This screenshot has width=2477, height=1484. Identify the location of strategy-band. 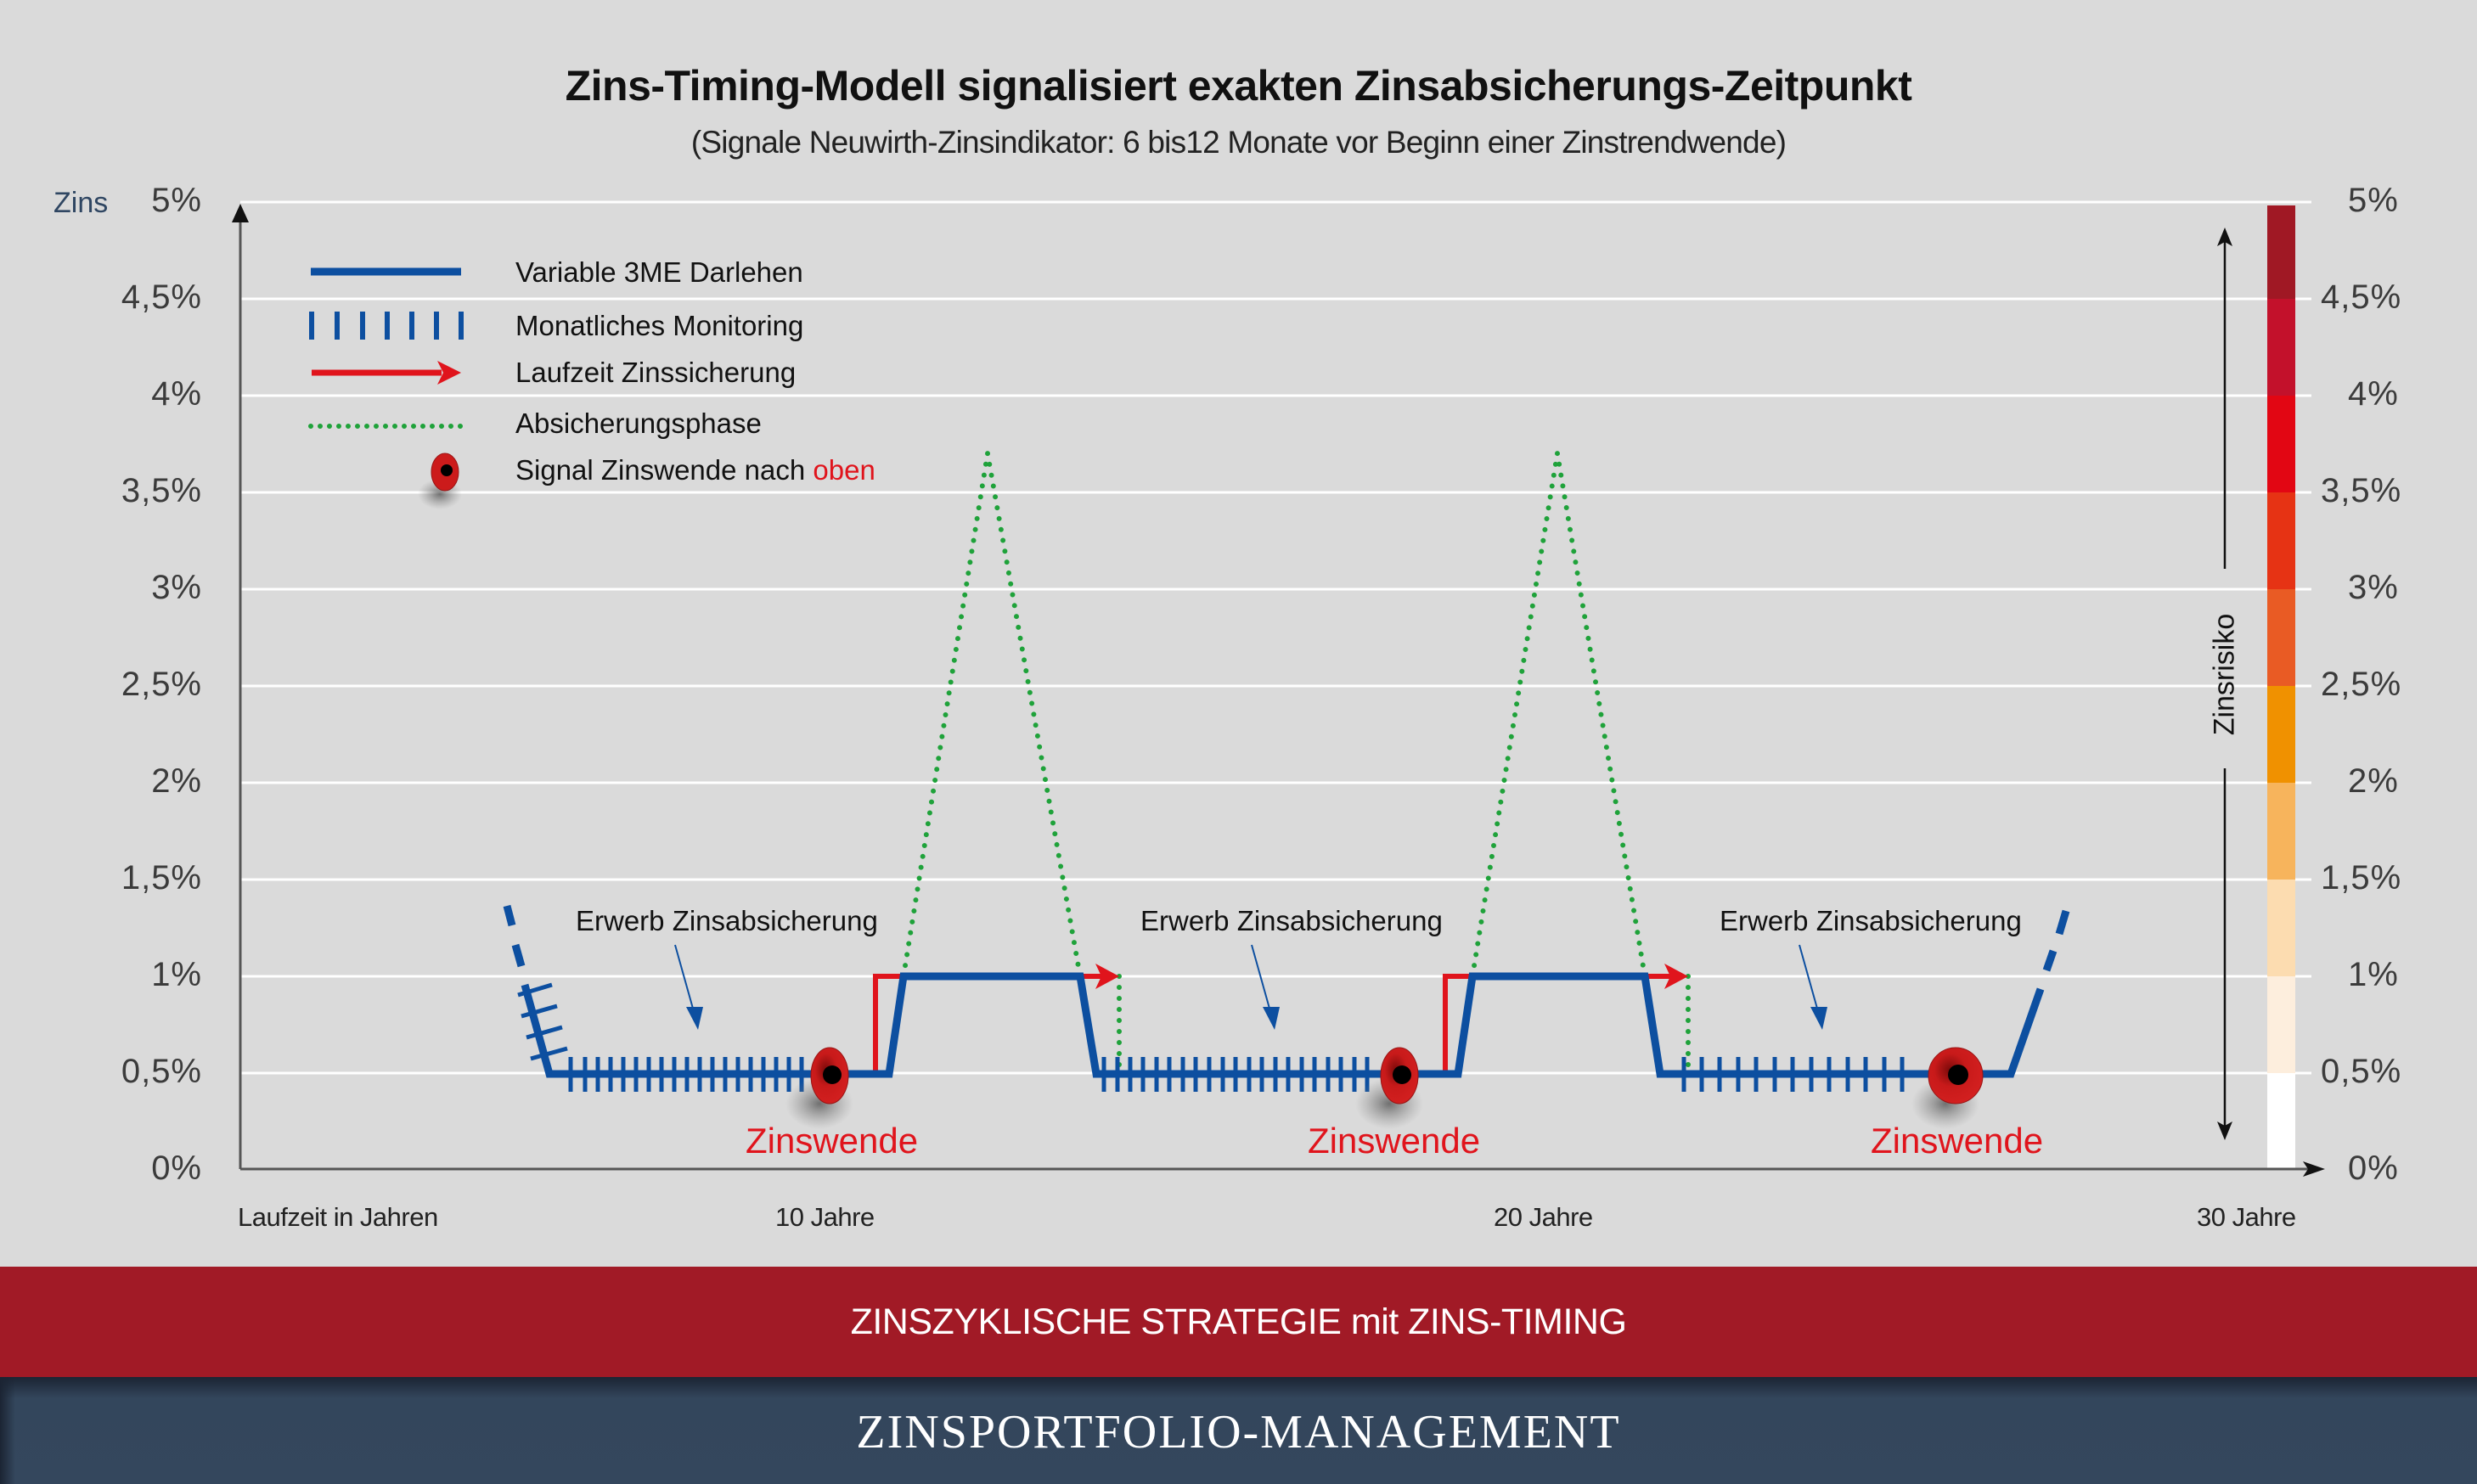
(1238, 1322).